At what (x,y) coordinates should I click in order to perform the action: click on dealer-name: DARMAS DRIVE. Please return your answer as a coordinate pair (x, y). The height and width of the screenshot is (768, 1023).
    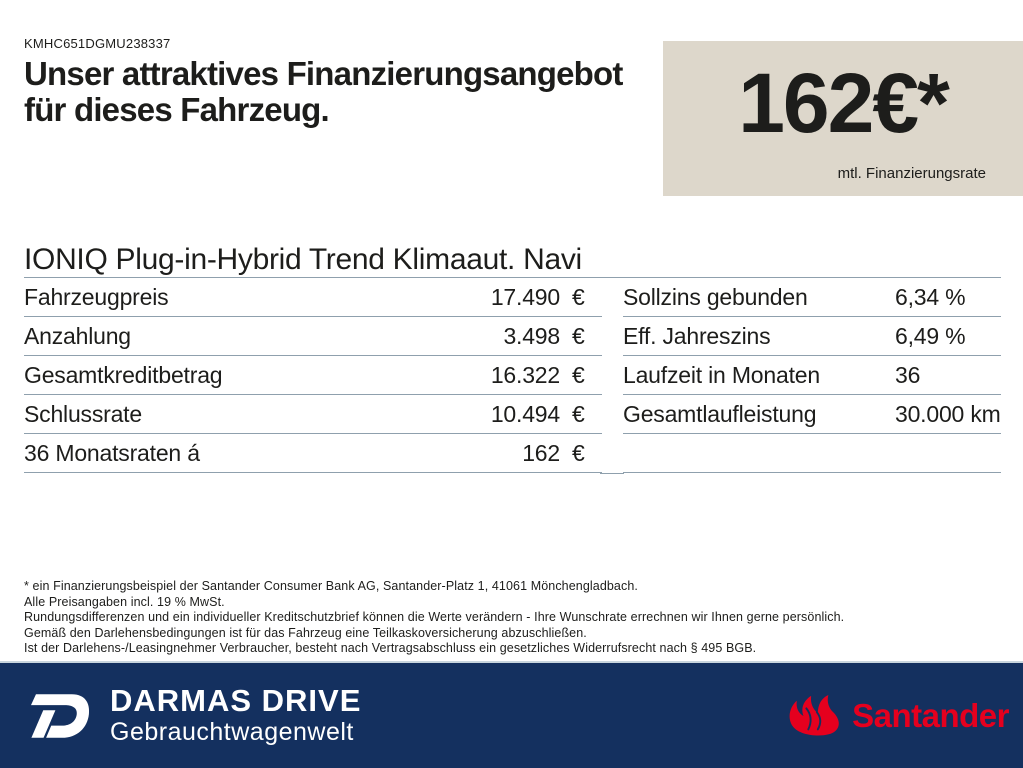
    Looking at the image, I should click on (236, 701).